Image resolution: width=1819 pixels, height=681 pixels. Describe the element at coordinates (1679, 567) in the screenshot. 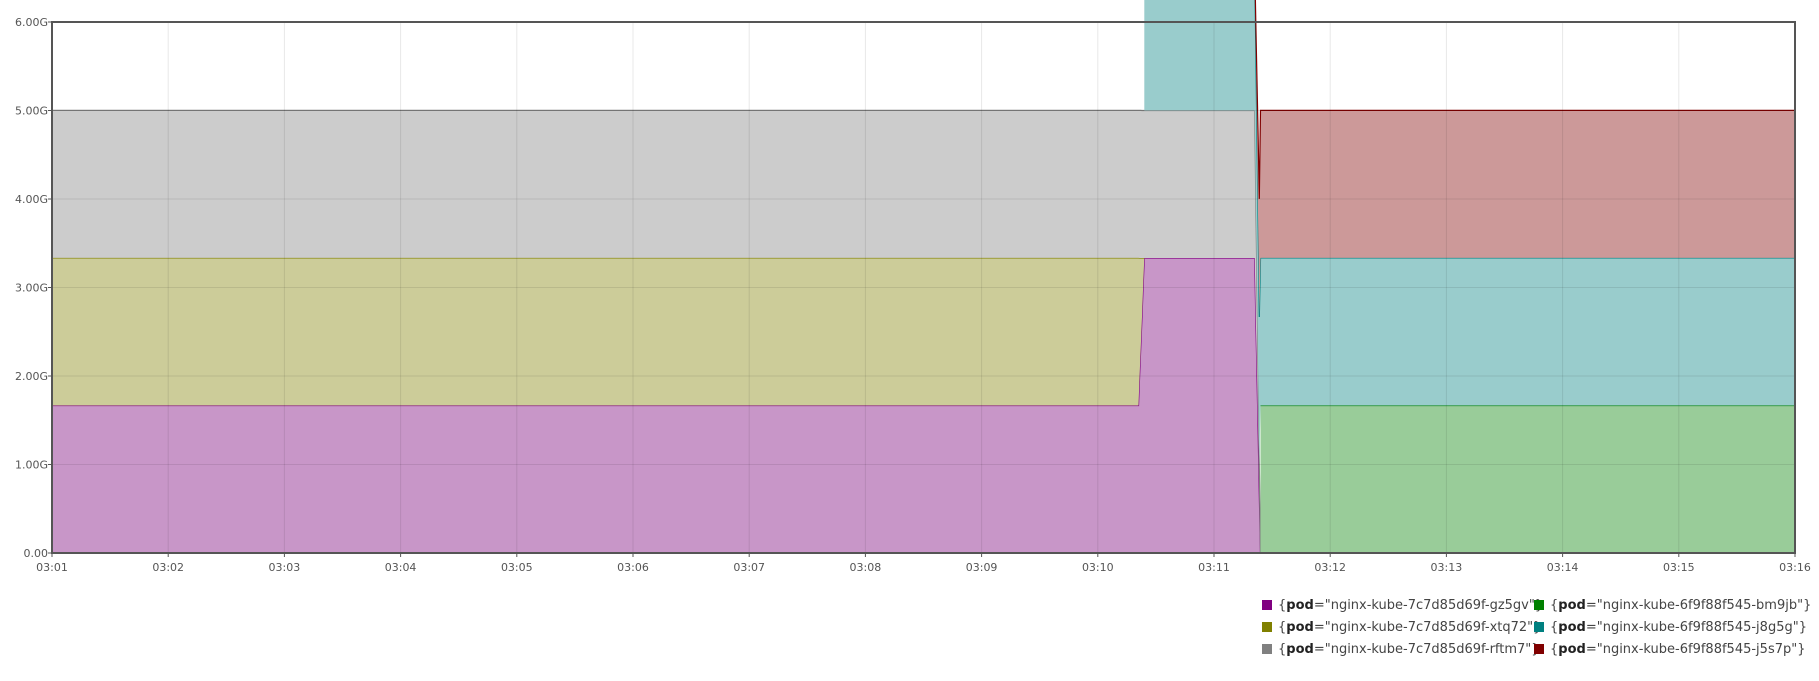

I see `x-tick-label: 03:15` at that location.